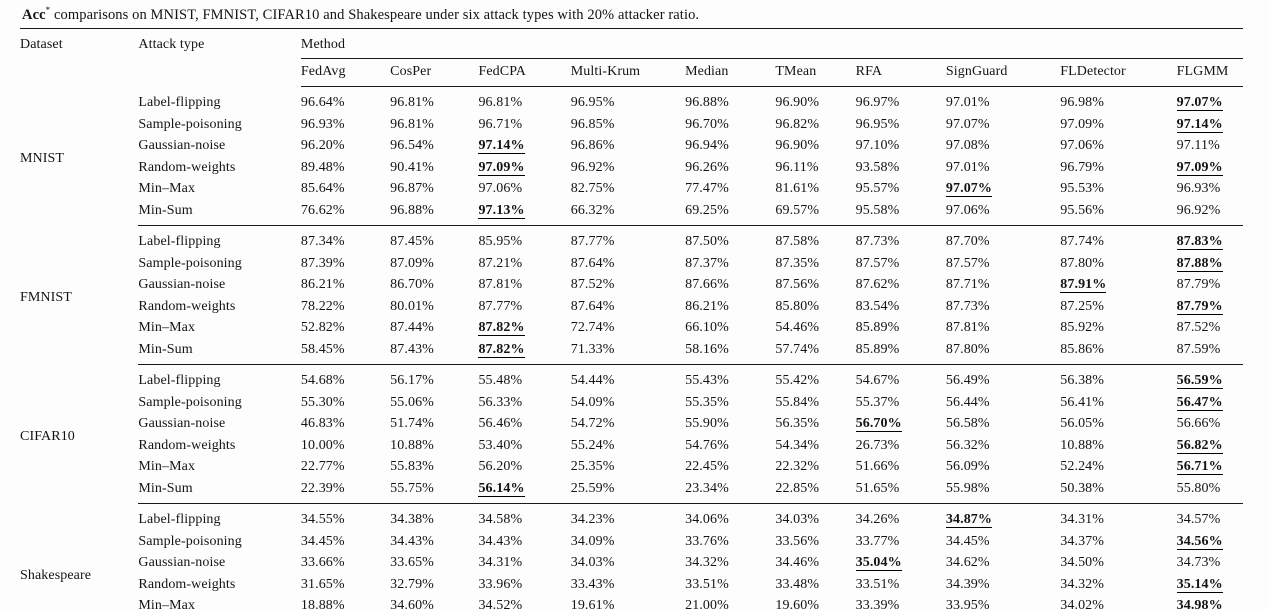 This screenshot has width=1269, height=610. I want to click on acc-value-cell: 55.43%, so click(707, 380).